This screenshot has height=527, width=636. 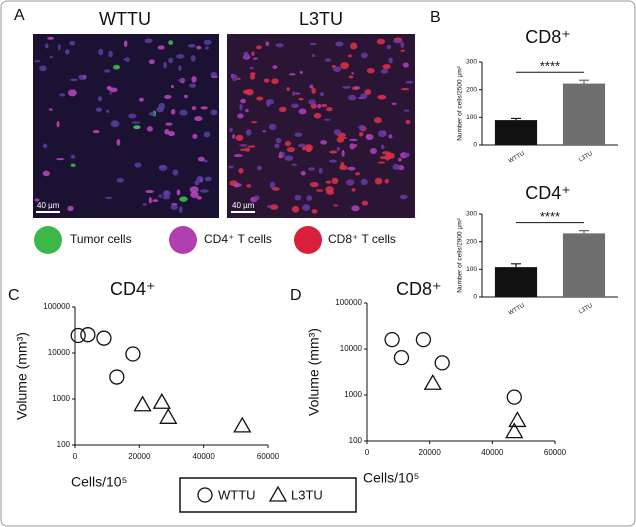 What do you see at coordinates (584, 265) in the screenshot?
I see `bar` at bounding box center [584, 265].